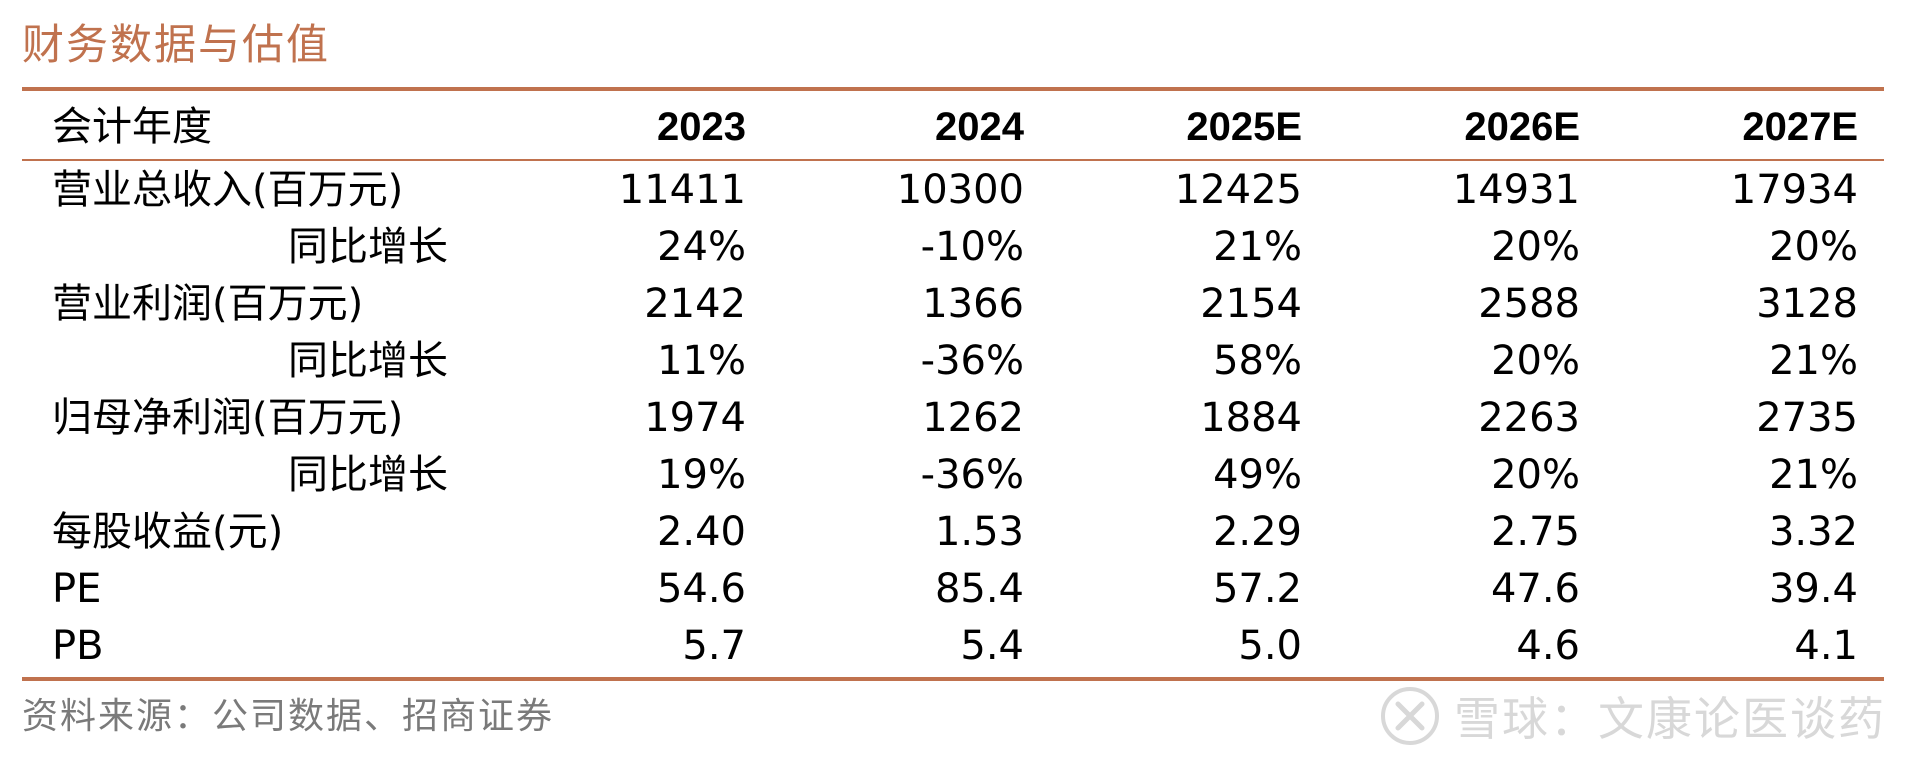  I want to click on cell-value: -10%, so click(972, 247).